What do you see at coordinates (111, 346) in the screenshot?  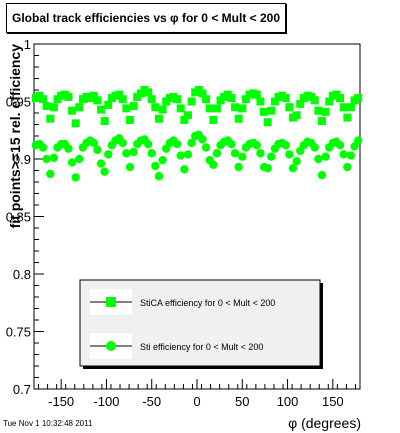 I see `legend-marker-circle` at bounding box center [111, 346].